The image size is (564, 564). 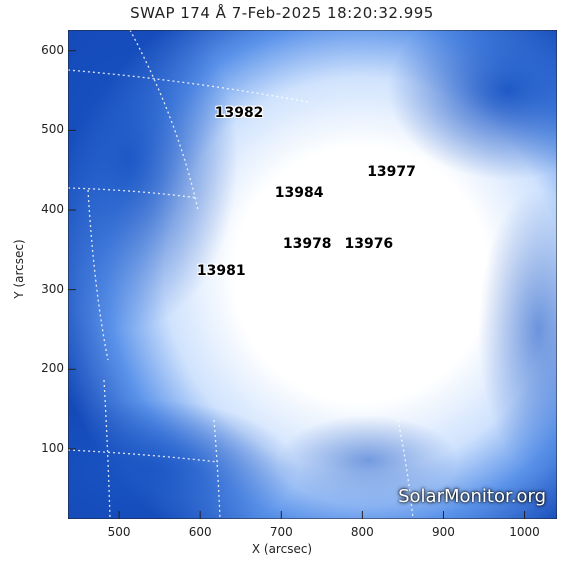 I want to click on x-tick-label: 500, so click(x=119, y=532).